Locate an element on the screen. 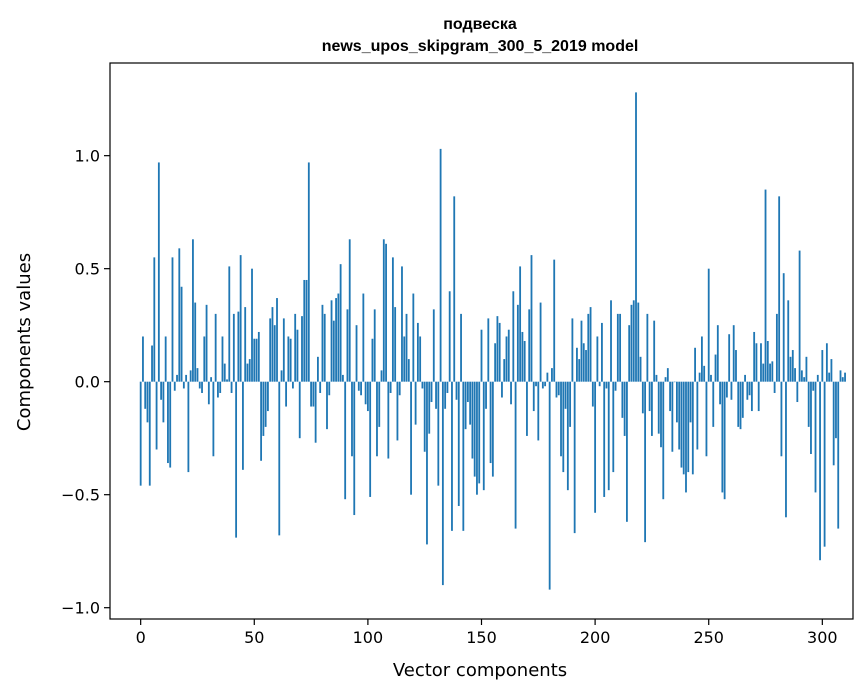  x-tick-label: 50 is located at coordinates (254, 637).